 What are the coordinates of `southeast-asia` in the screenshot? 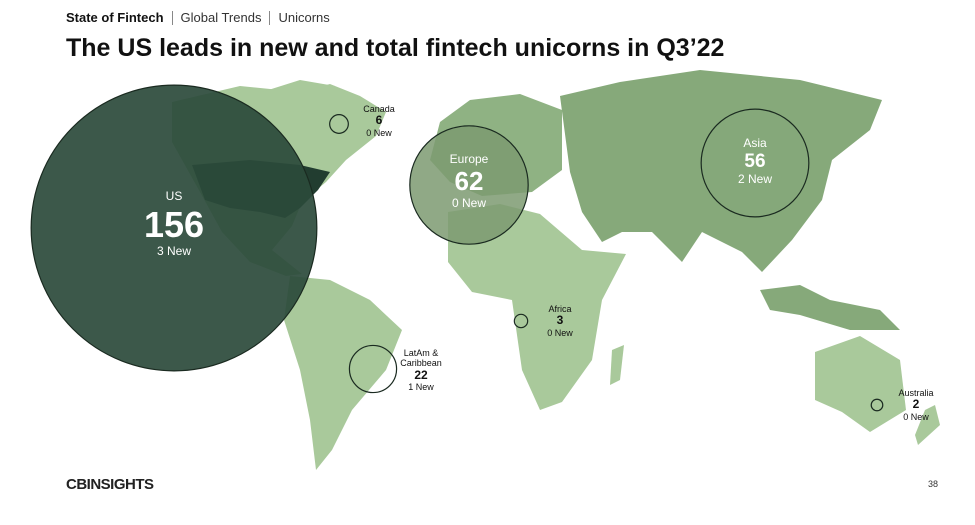 It's located at (830, 307).